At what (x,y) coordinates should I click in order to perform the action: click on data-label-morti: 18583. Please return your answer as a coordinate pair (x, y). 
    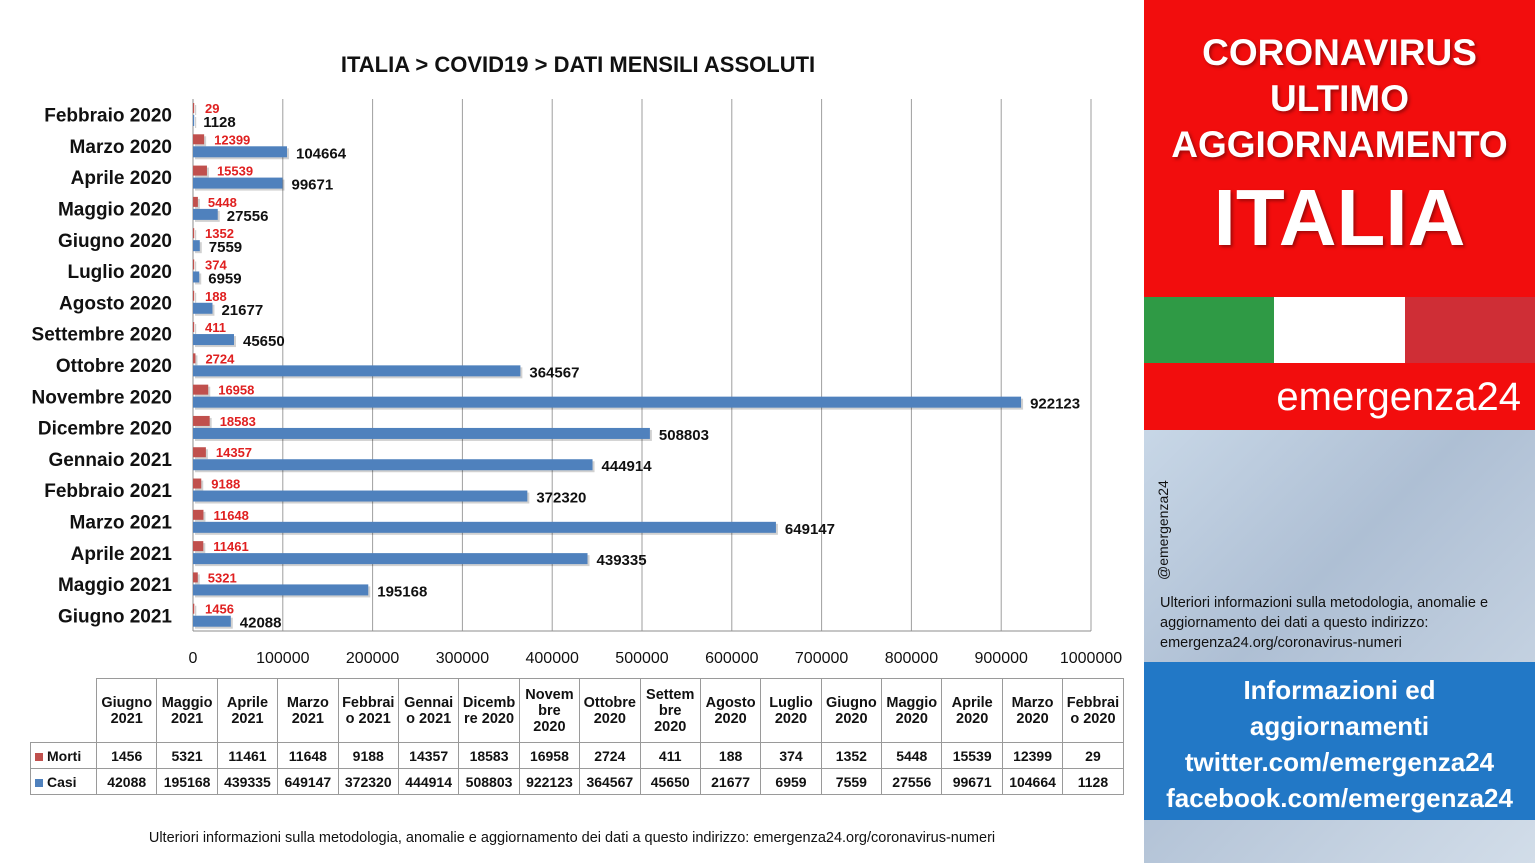
    Looking at the image, I should click on (238, 421).